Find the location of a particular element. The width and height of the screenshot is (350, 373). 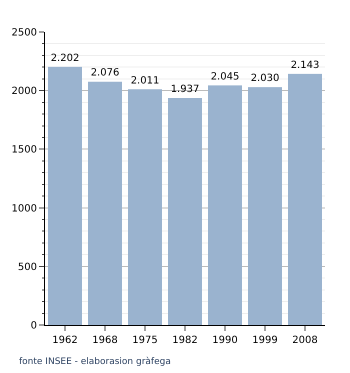

y-tick-label: 2000 is located at coordinates (24, 92).